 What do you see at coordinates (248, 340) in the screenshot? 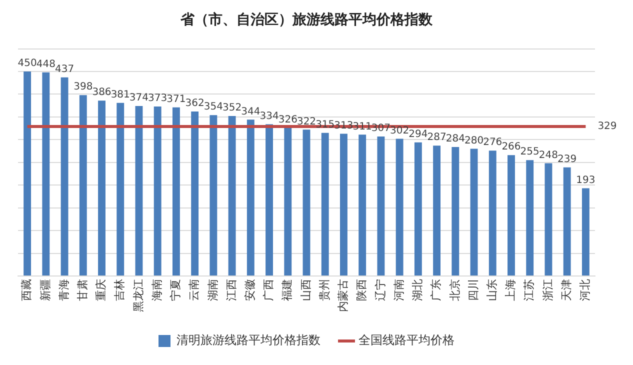
I see `legend-label: 清明旅游线路平均价格指数` at bounding box center [248, 340].